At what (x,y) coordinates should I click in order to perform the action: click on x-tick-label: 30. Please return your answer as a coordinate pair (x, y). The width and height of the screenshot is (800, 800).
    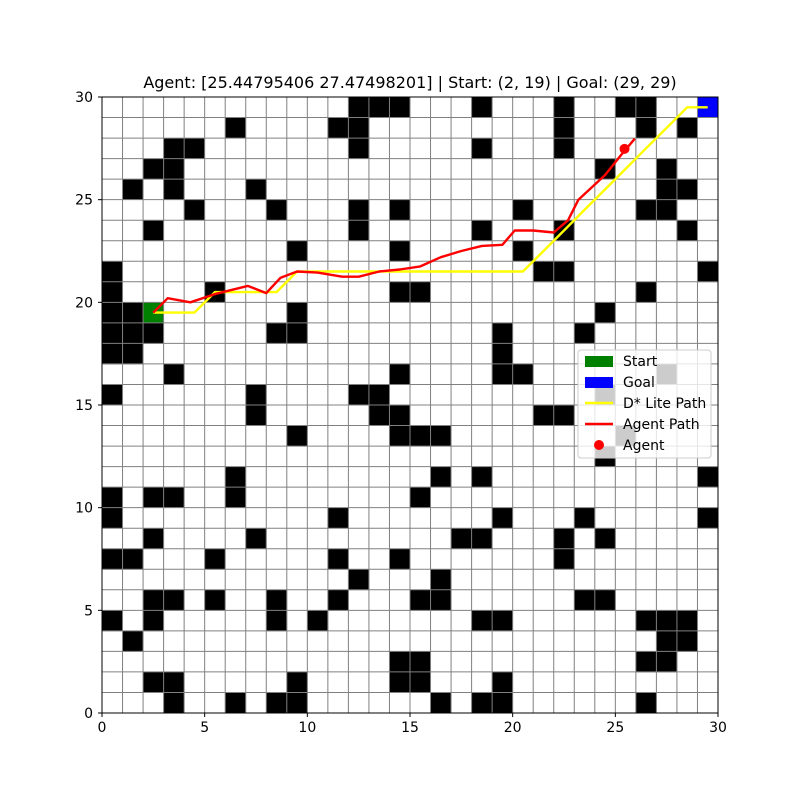
    Looking at the image, I should click on (718, 728).